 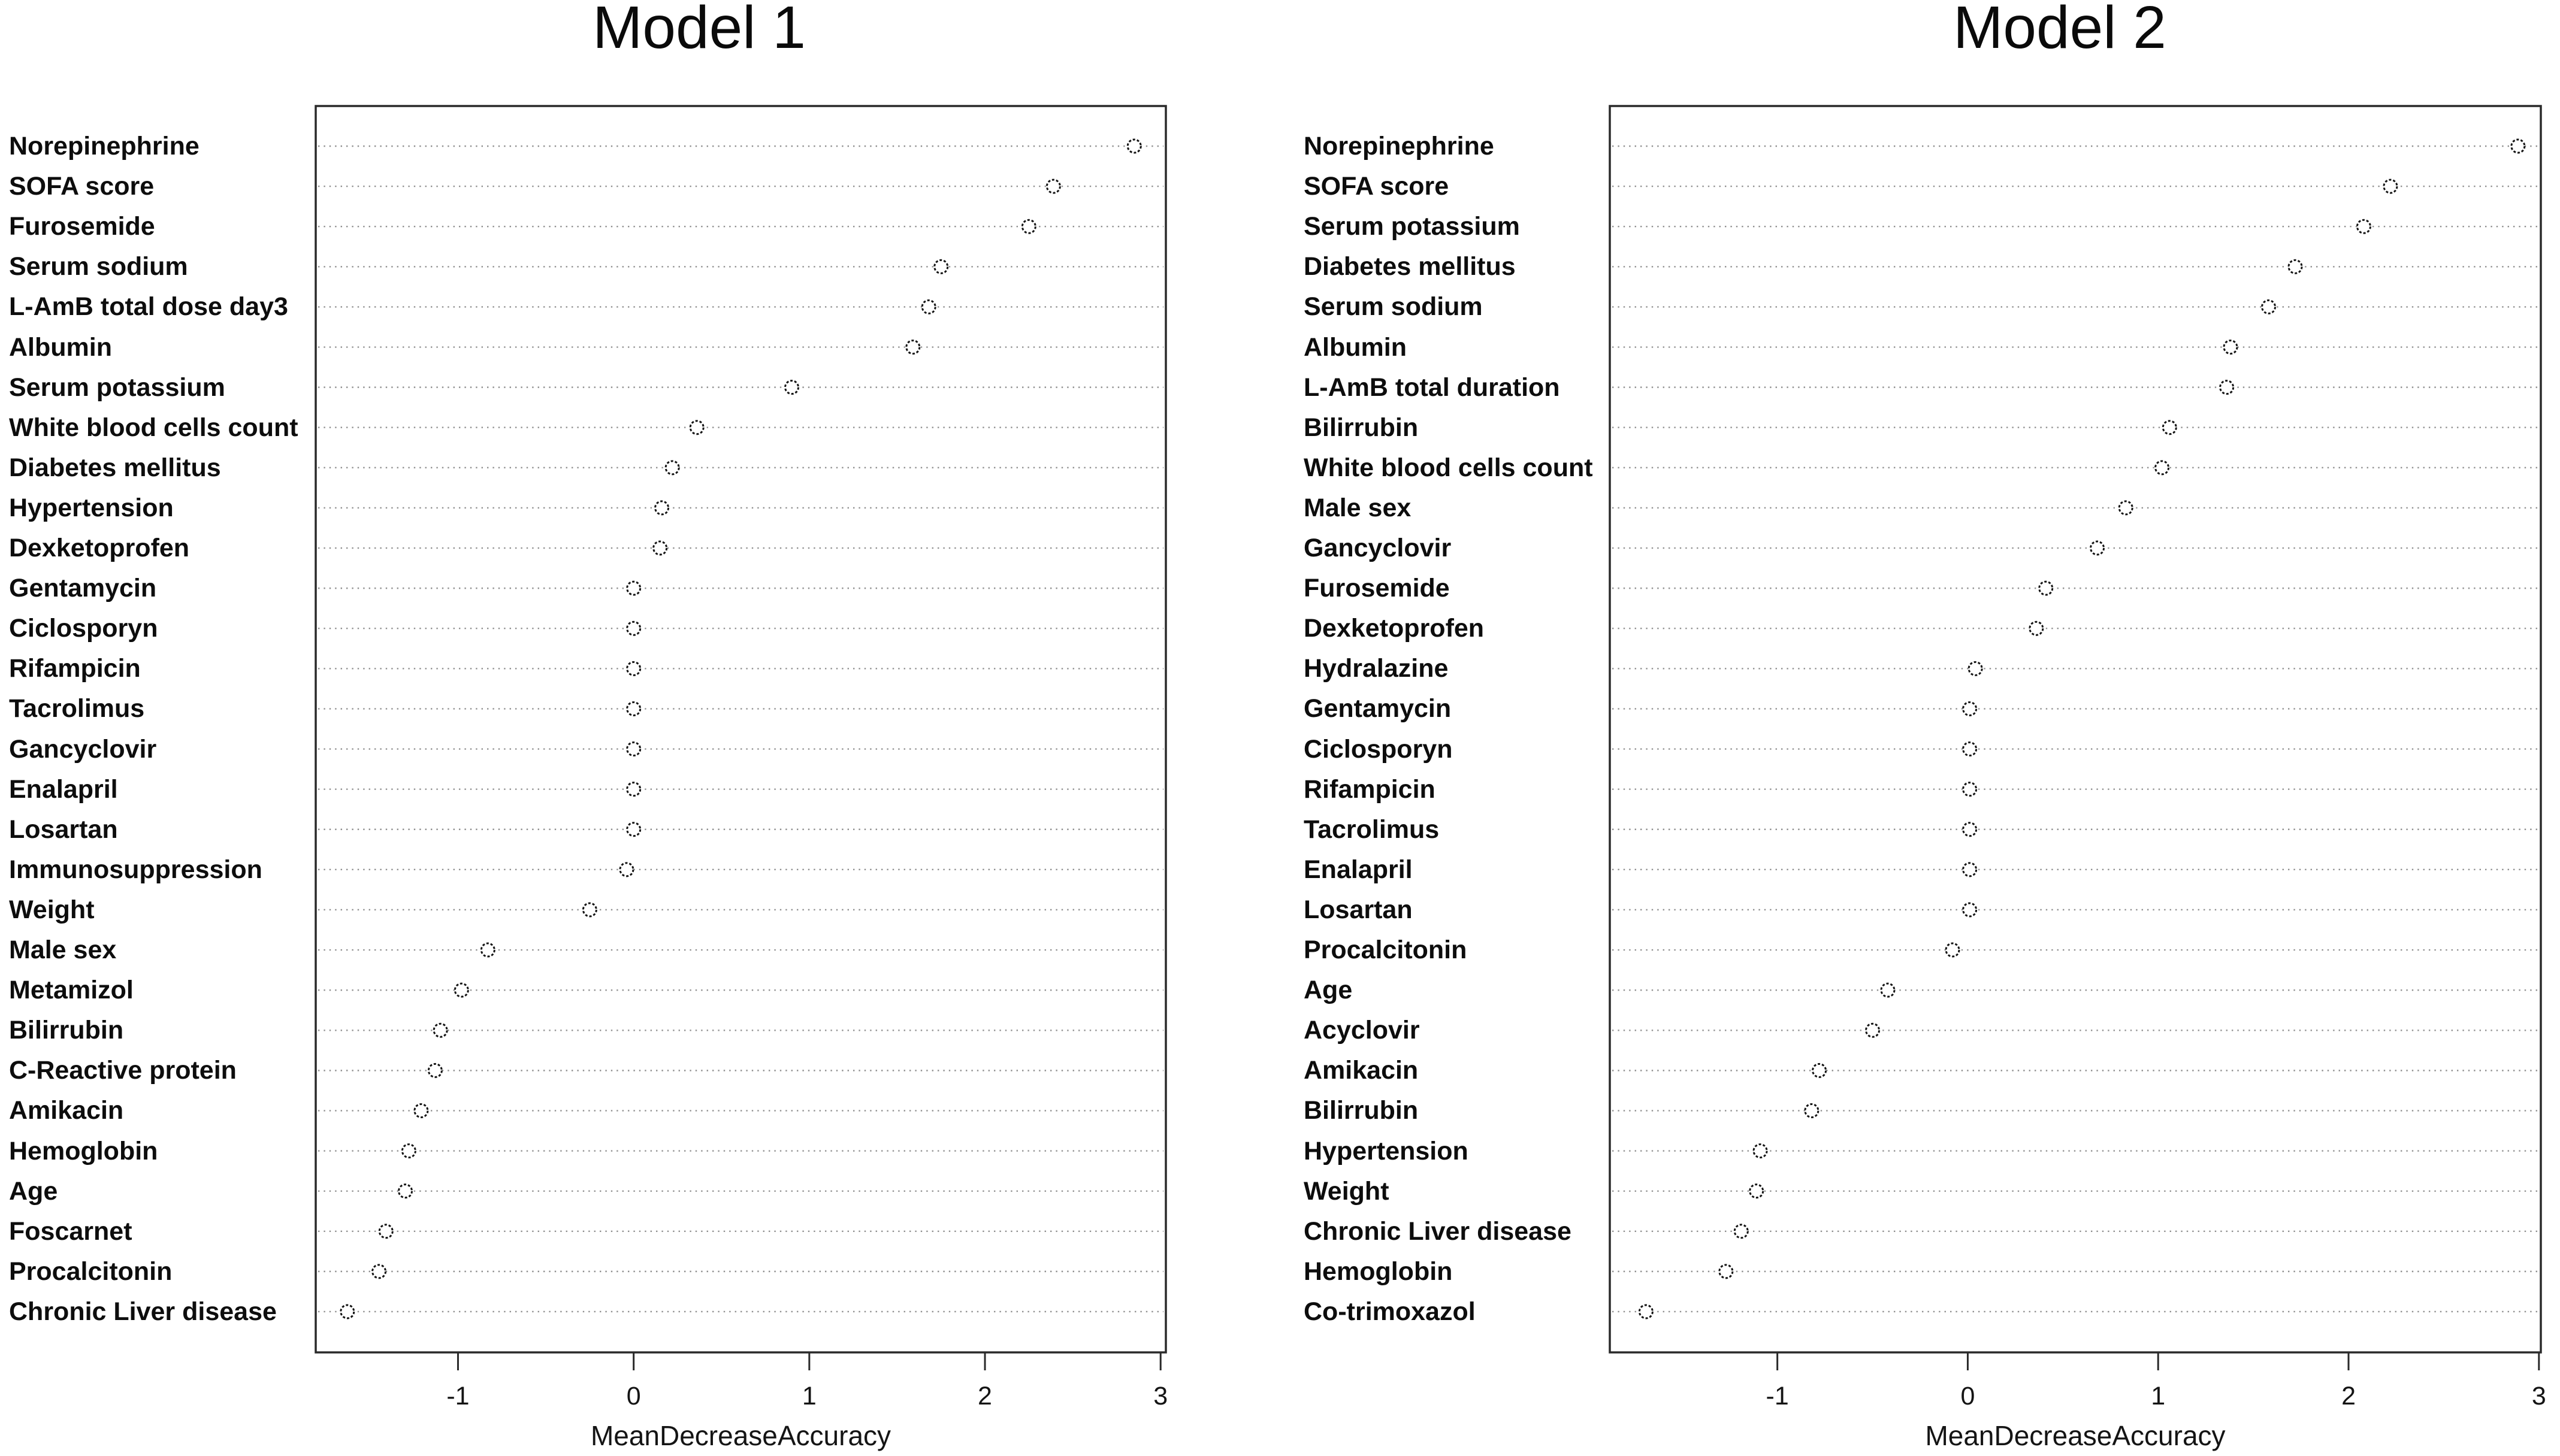 I want to click on variable-label: Losartan, so click(x=1358, y=909).